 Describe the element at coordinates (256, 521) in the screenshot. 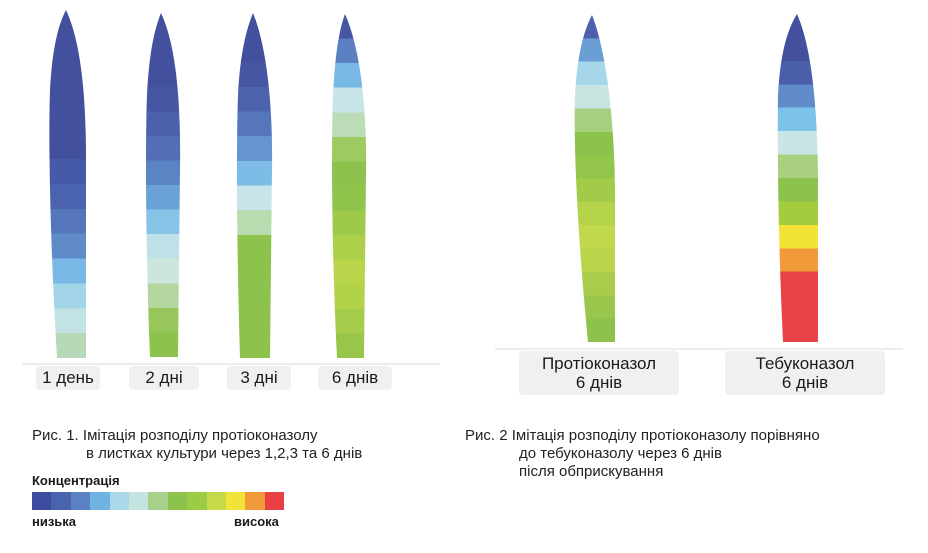

I see `legend-high-label: висока` at that location.